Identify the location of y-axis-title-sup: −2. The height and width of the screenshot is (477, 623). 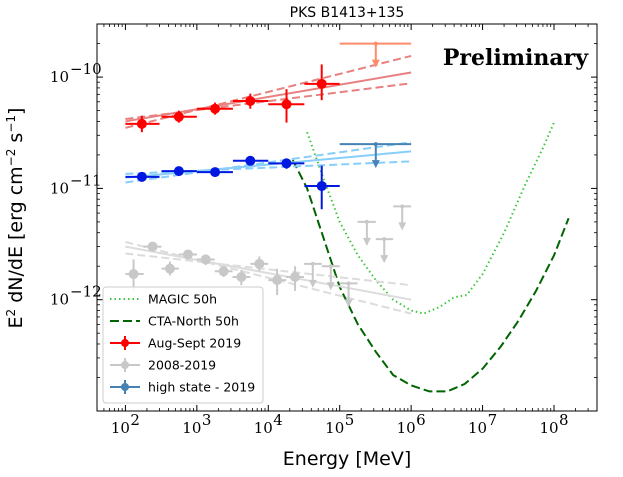
(11, 158).